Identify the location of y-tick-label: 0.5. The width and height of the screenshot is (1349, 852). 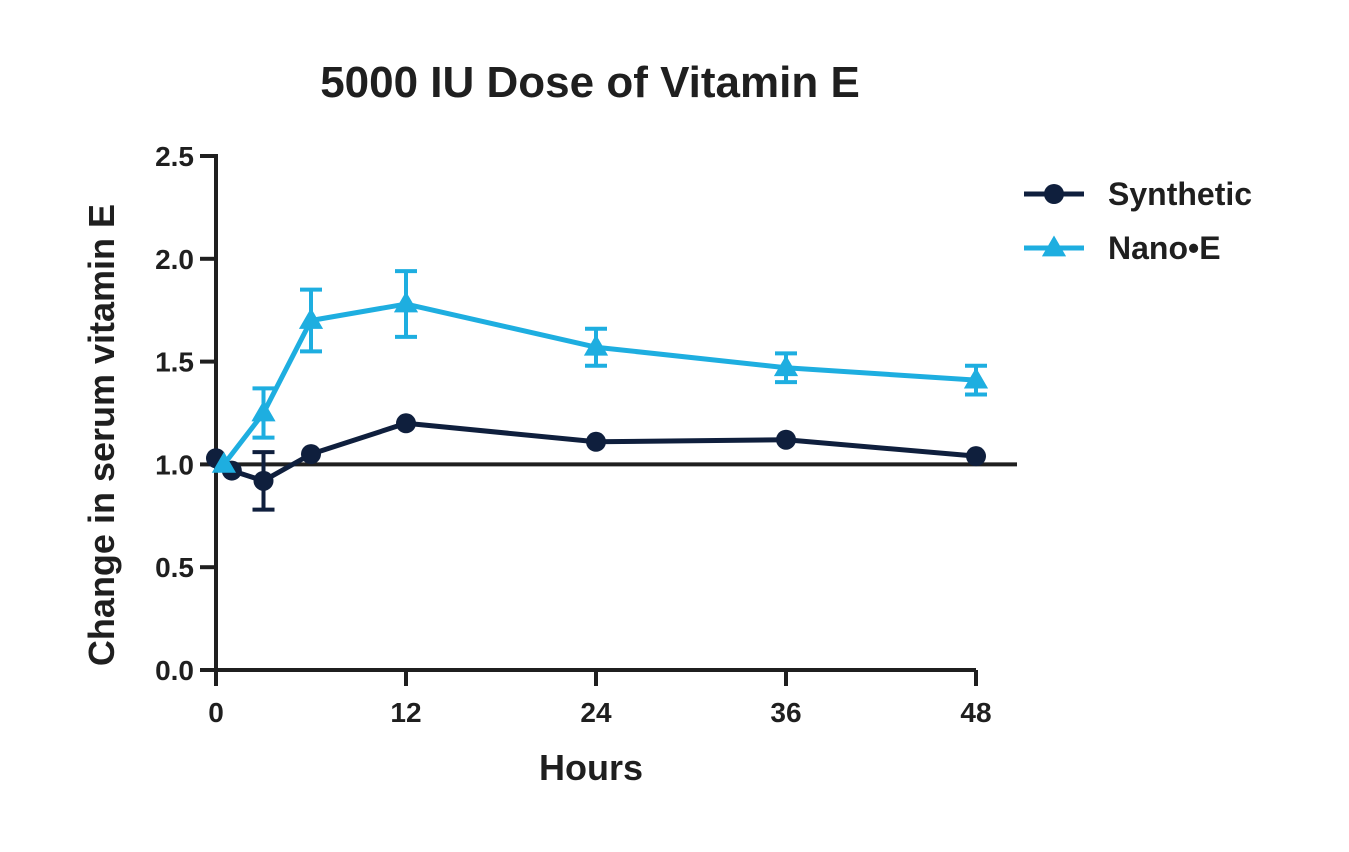
(174, 567).